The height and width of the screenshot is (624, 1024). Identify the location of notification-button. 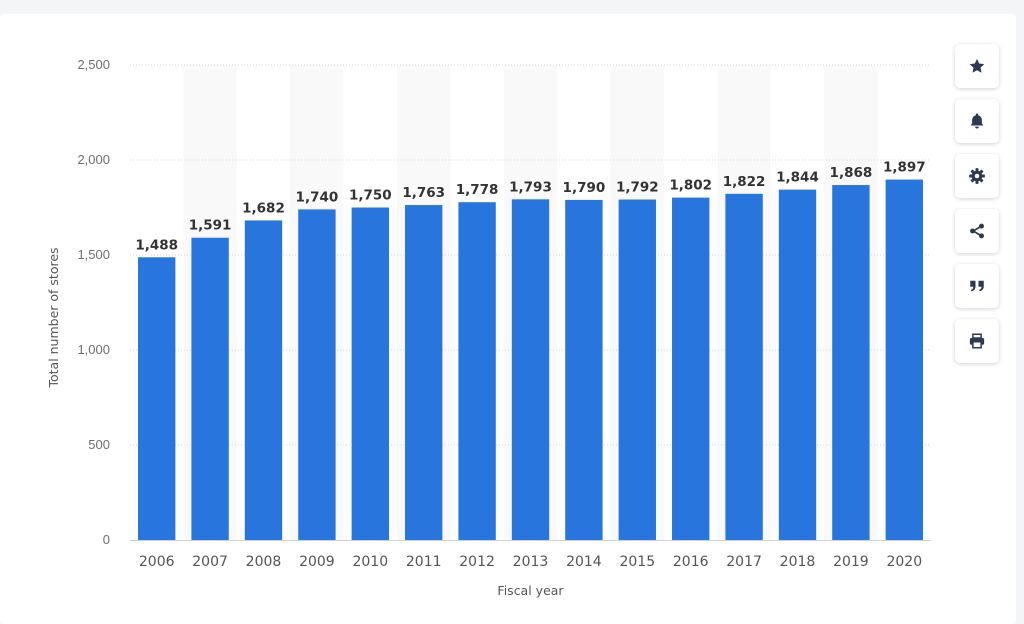
(977, 121).